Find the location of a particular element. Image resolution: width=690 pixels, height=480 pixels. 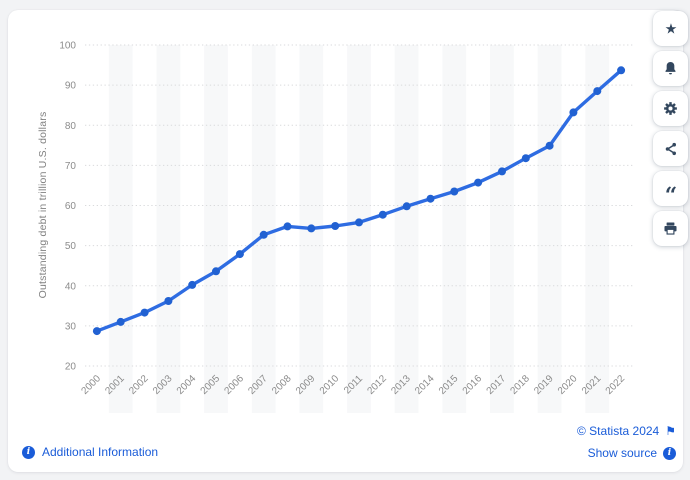

favorite-button: ★ is located at coordinates (670, 28).